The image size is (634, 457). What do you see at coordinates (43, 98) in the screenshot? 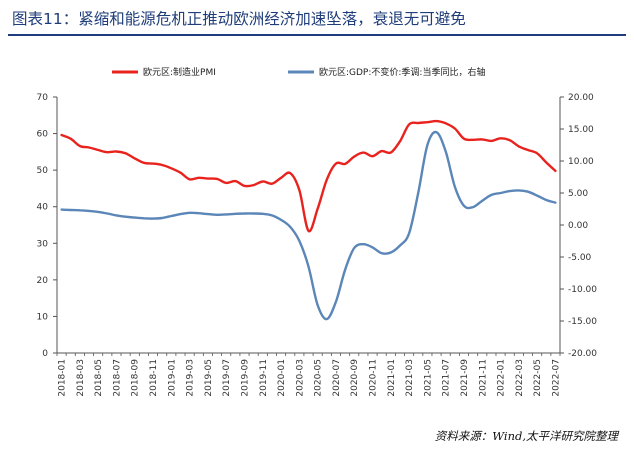
I see `left-tick-label: 70` at bounding box center [43, 98].